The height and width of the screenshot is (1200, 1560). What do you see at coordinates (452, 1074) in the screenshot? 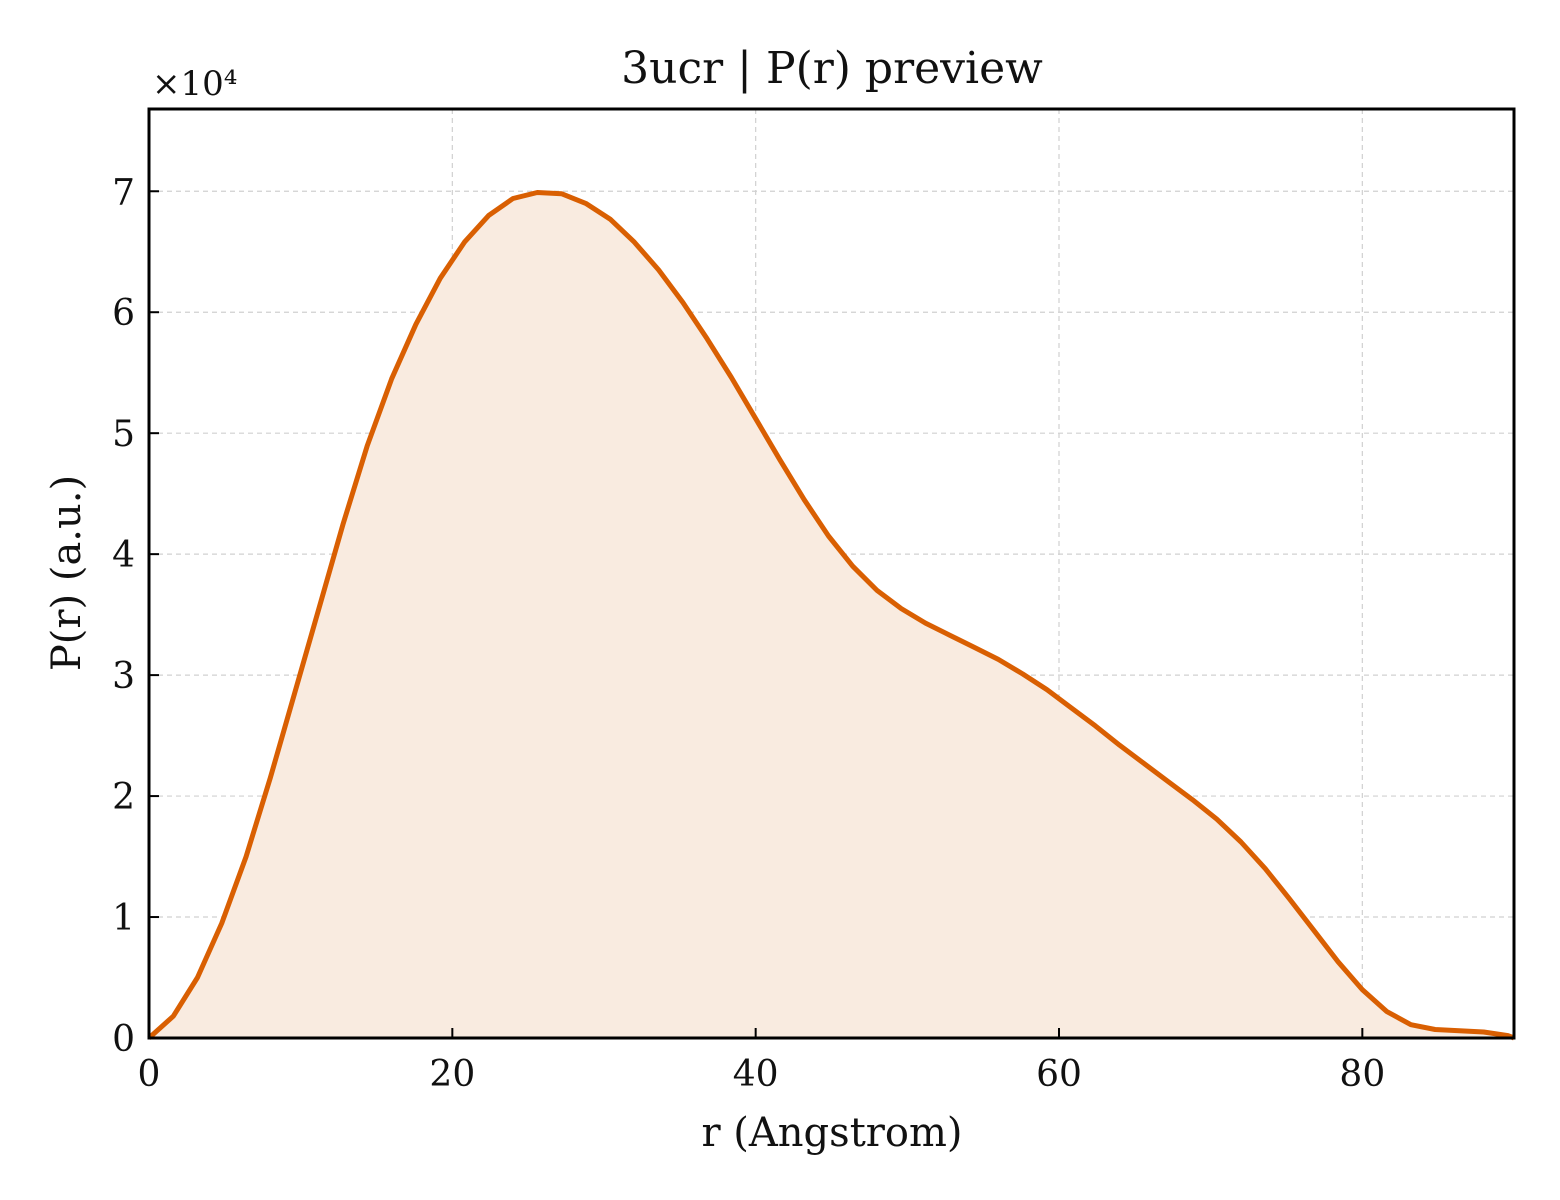
I see `x-tick-label: 20` at bounding box center [452, 1074].